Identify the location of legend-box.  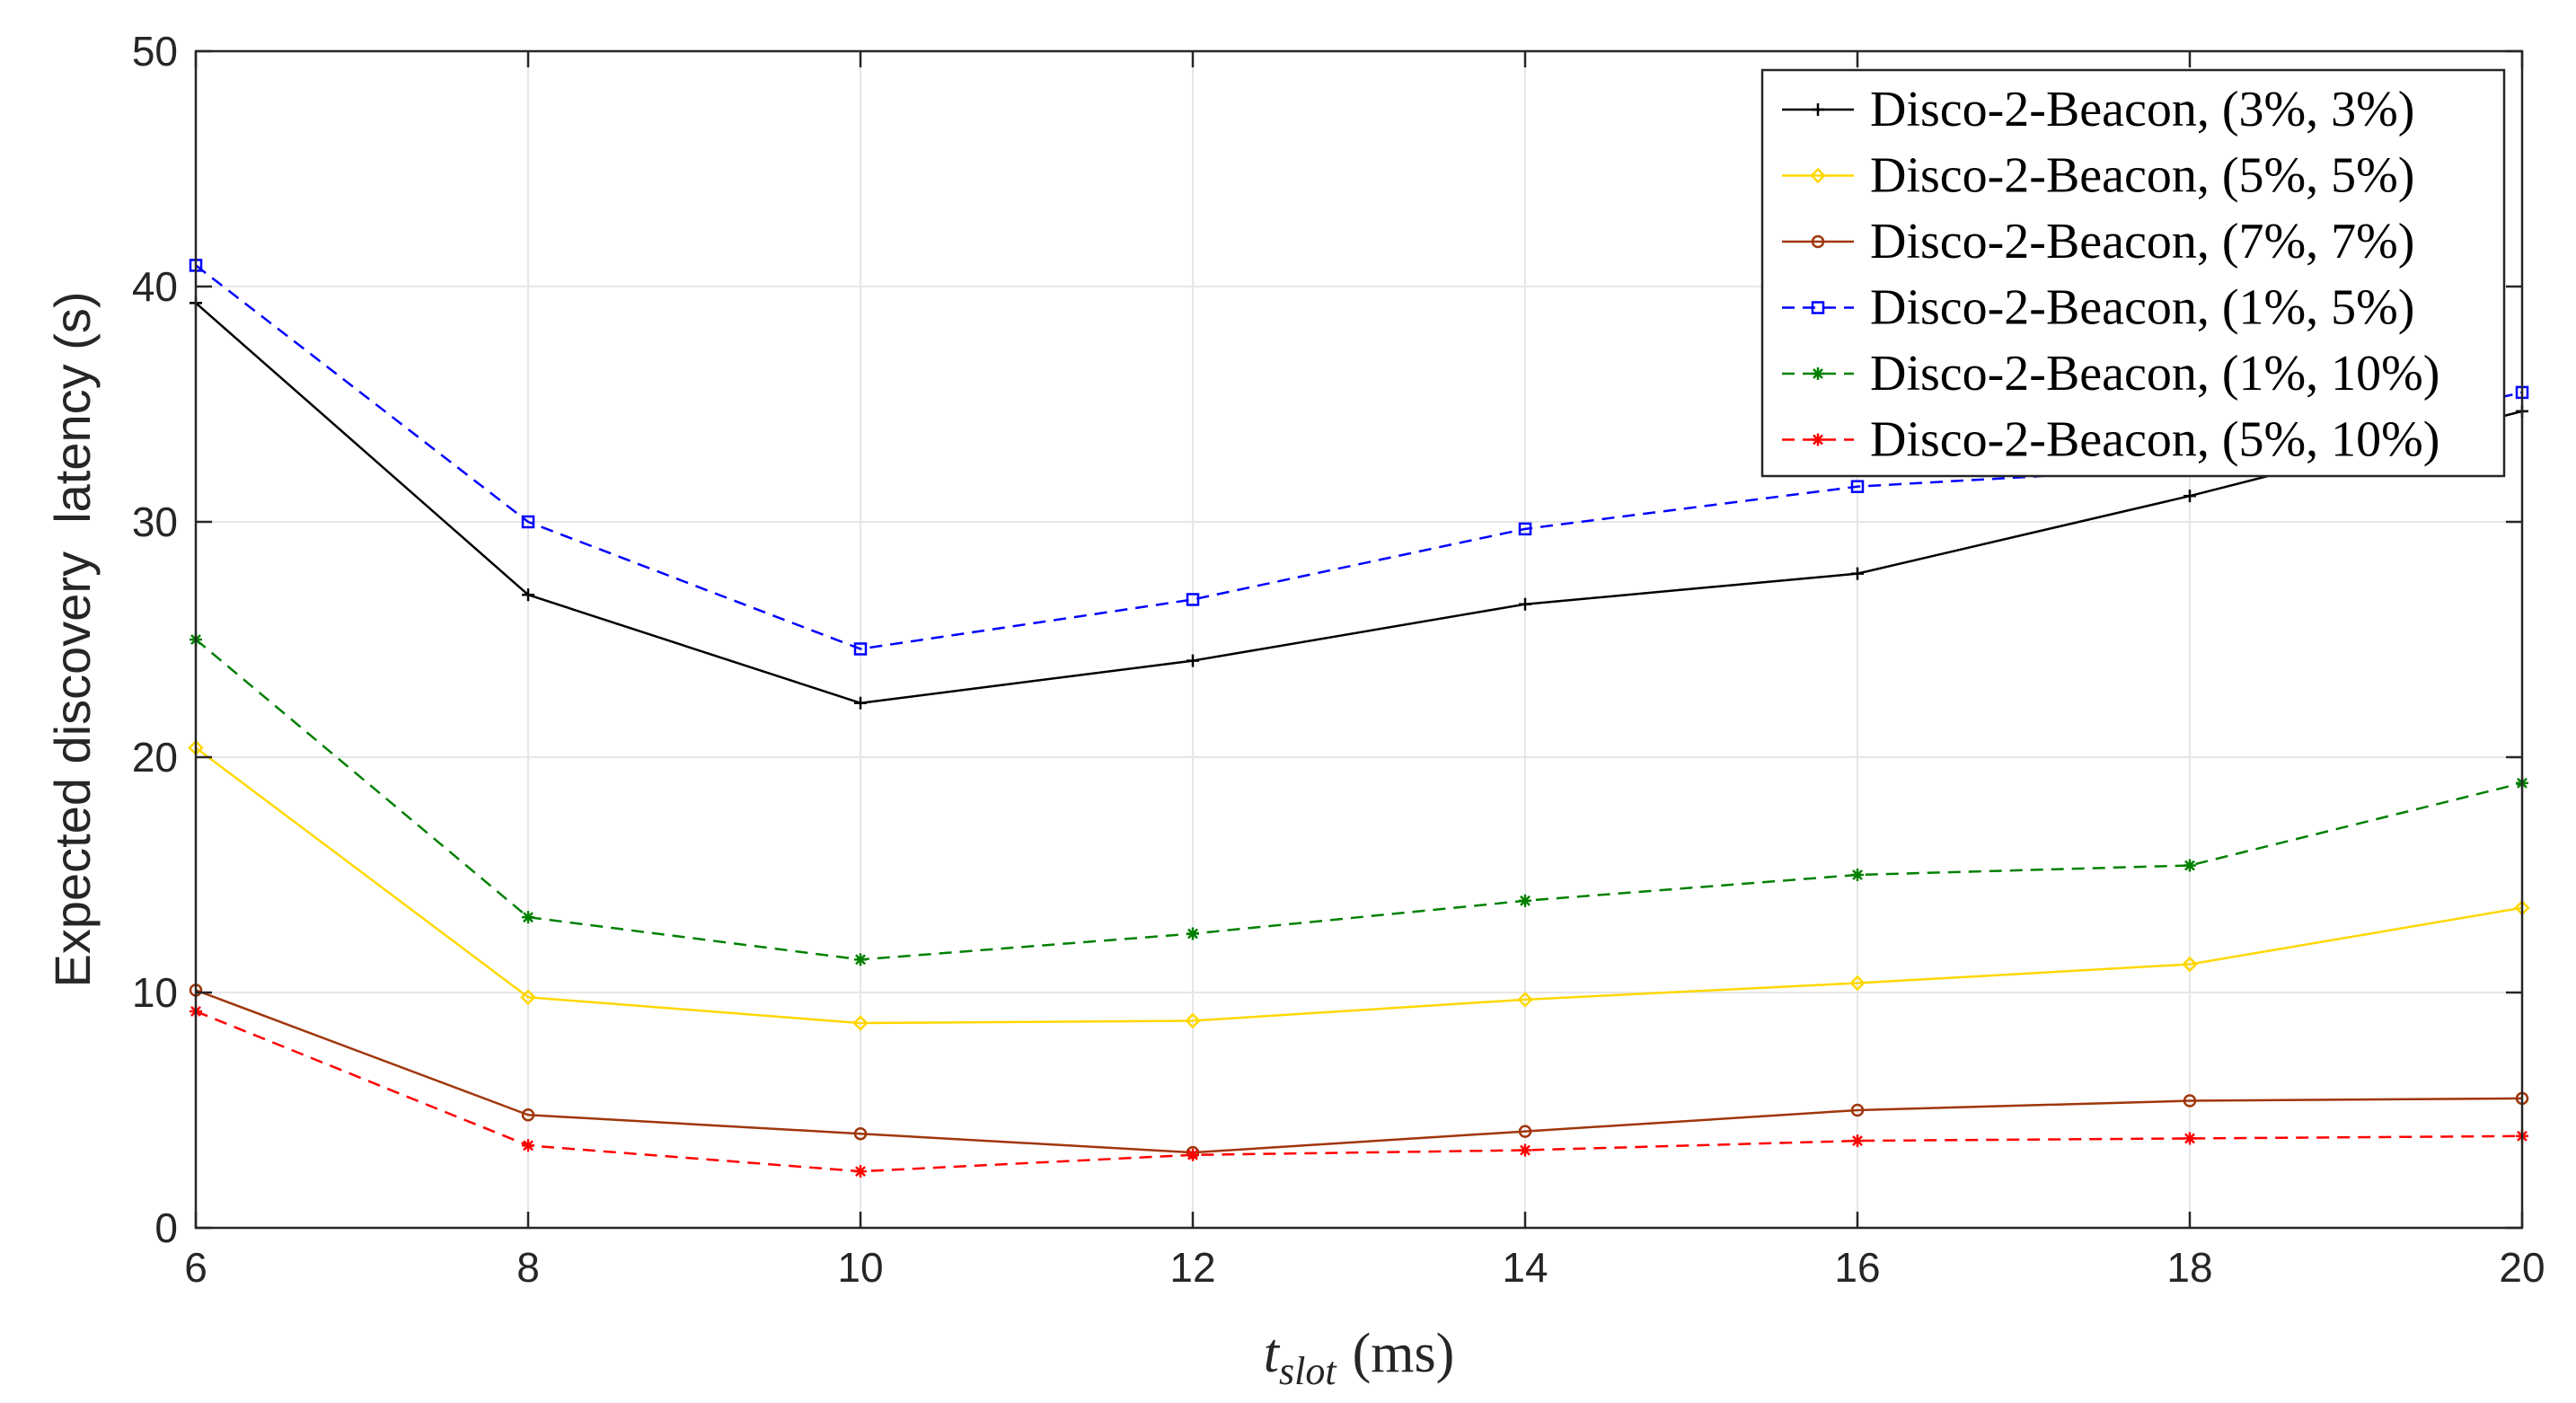
(2133, 273).